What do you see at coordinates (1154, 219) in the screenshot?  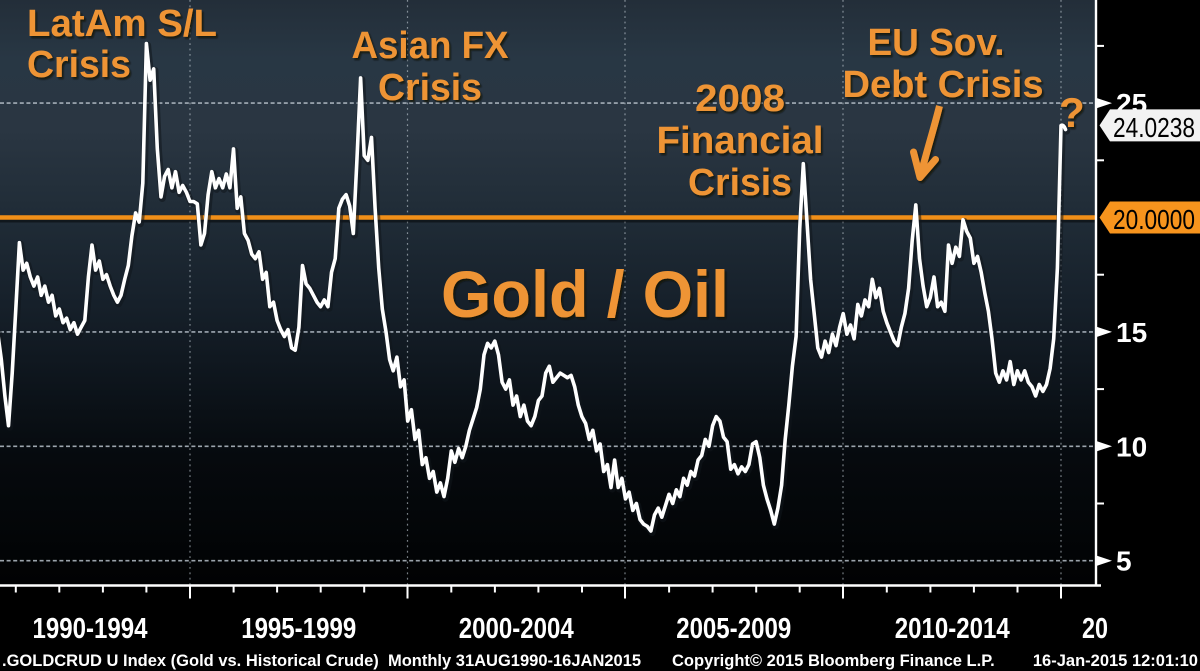 I see `svg-text: 20.0000` at bounding box center [1154, 219].